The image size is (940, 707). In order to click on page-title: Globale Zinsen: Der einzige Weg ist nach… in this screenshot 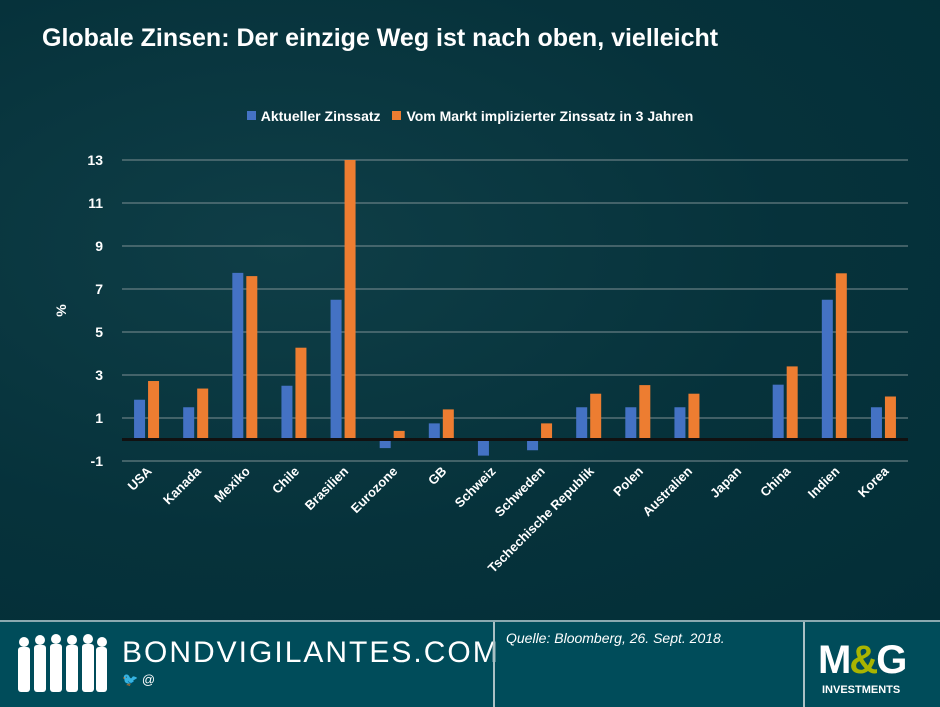, I will do `click(380, 38)`.